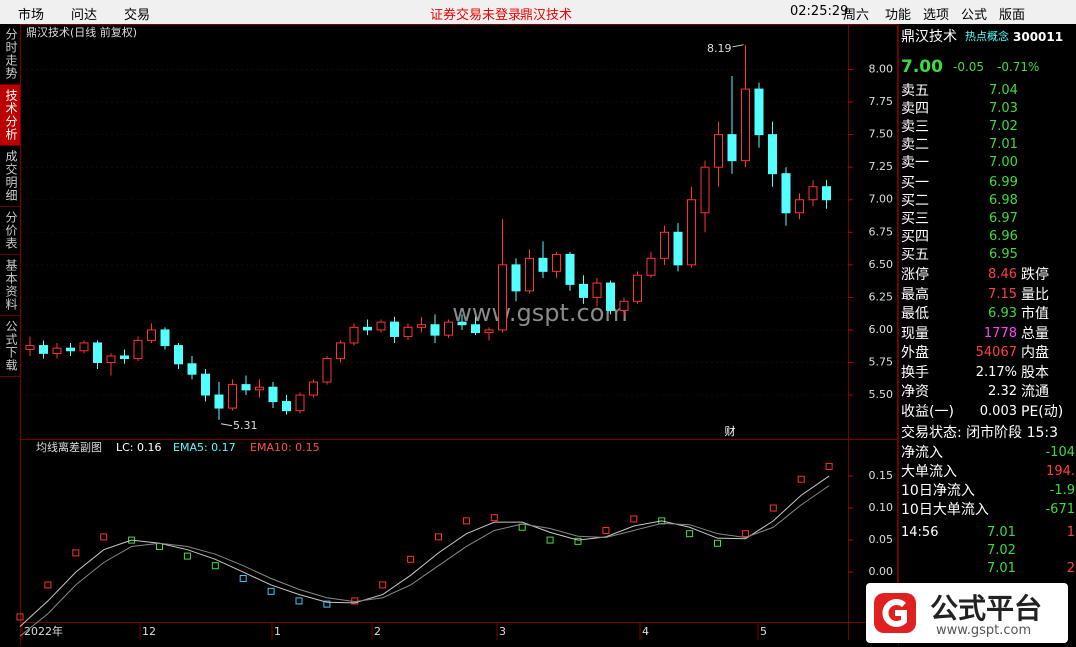 This screenshot has height=647, width=1076. I want to click on quote-cell: 54067, so click(996, 352).